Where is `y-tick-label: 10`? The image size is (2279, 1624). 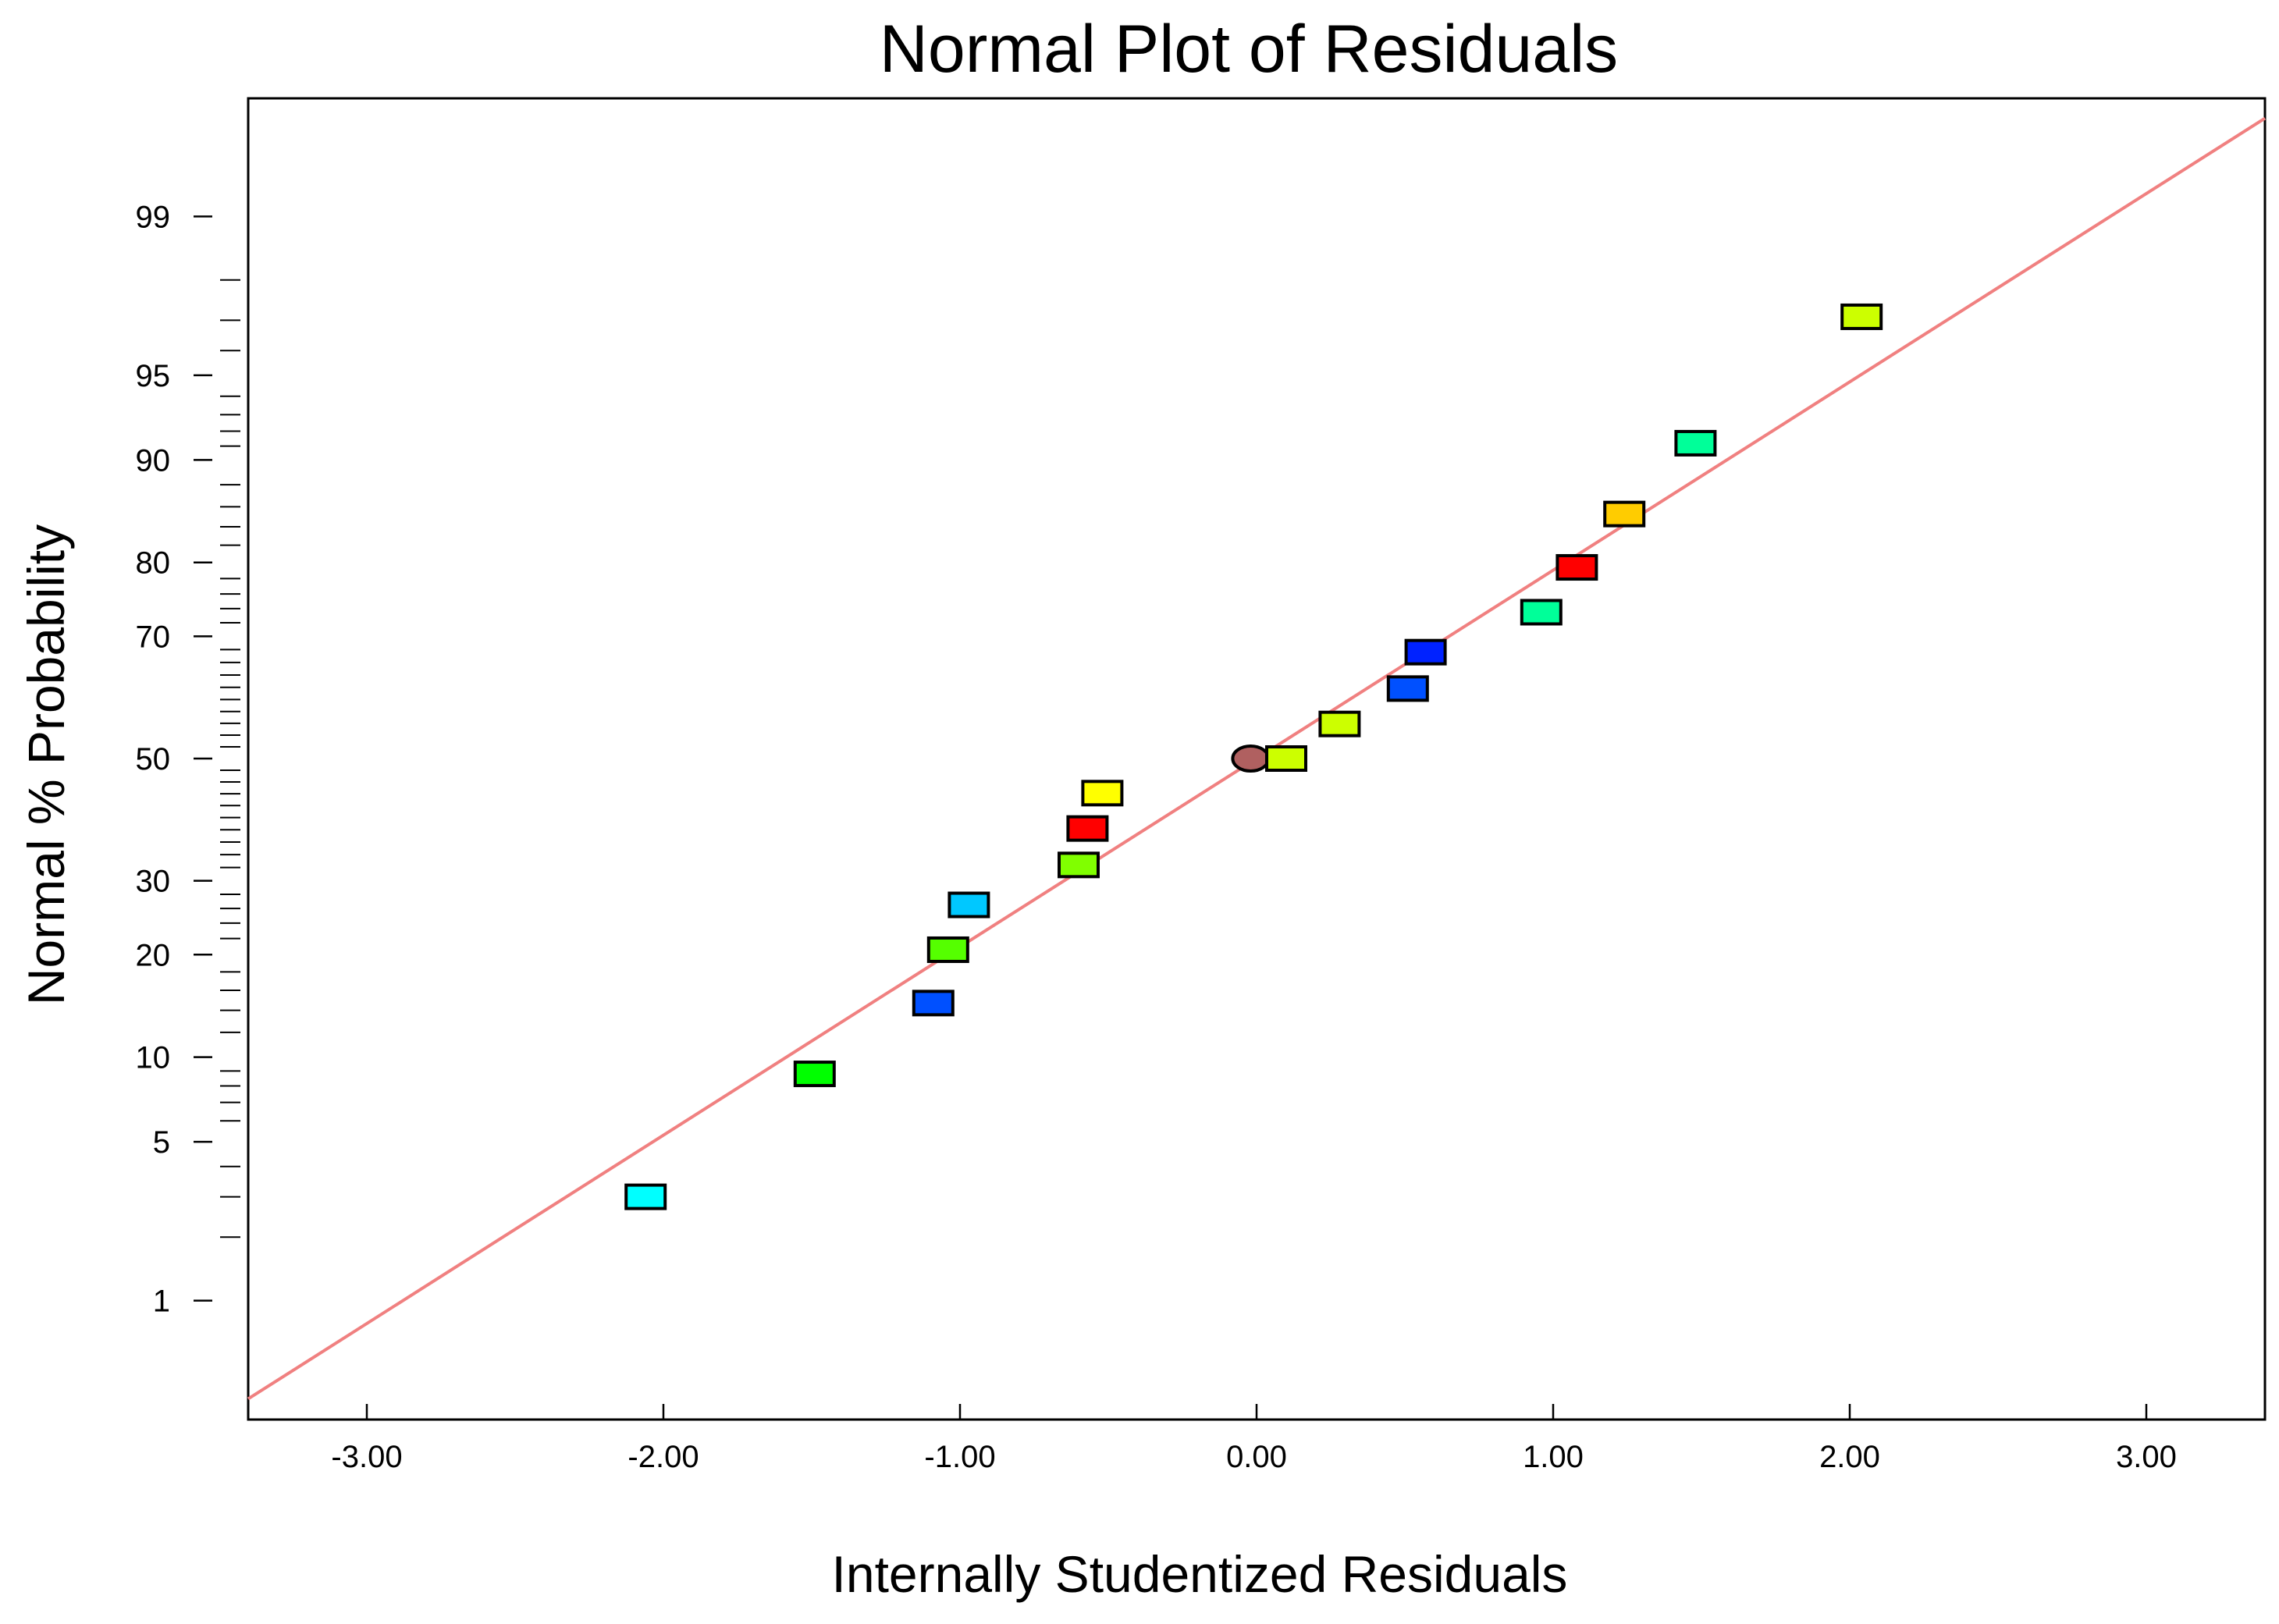 y-tick-label: 10 is located at coordinates (153, 1058).